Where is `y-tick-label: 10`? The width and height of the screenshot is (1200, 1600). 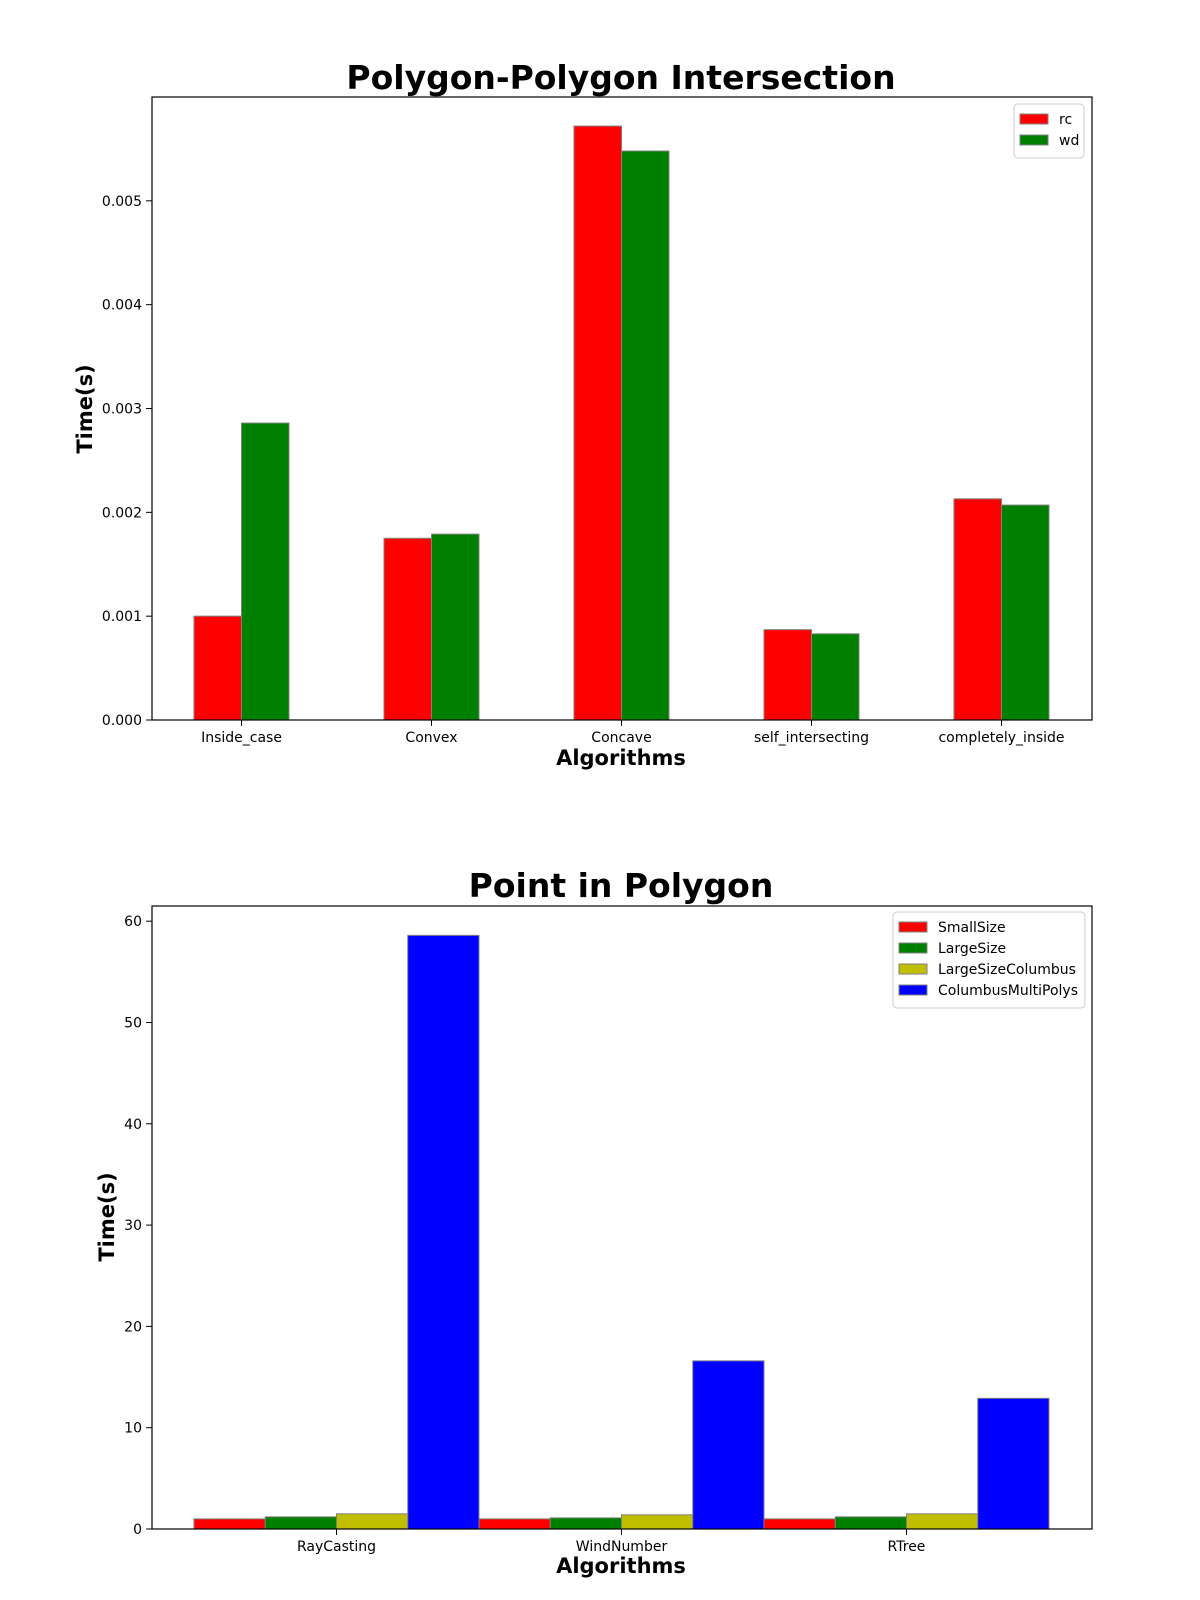 y-tick-label: 10 is located at coordinates (133, 1429).